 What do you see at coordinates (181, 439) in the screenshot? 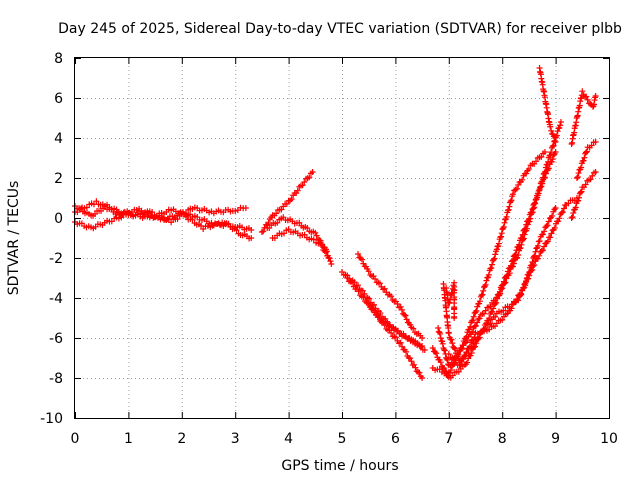
I see `x-tick-label: 2` at bounding box center [181, 439].